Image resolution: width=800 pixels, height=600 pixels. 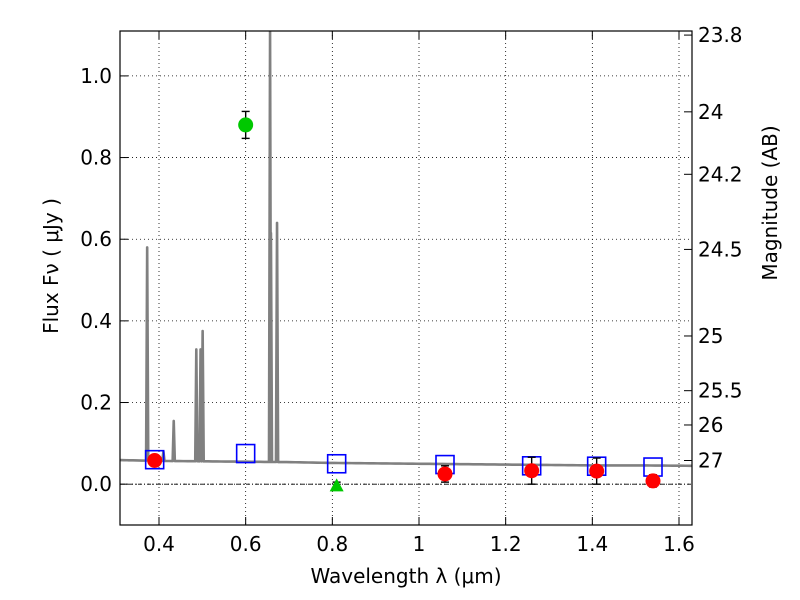 I want to click on mag-tick-label: 25, so click(x=710, y=336).